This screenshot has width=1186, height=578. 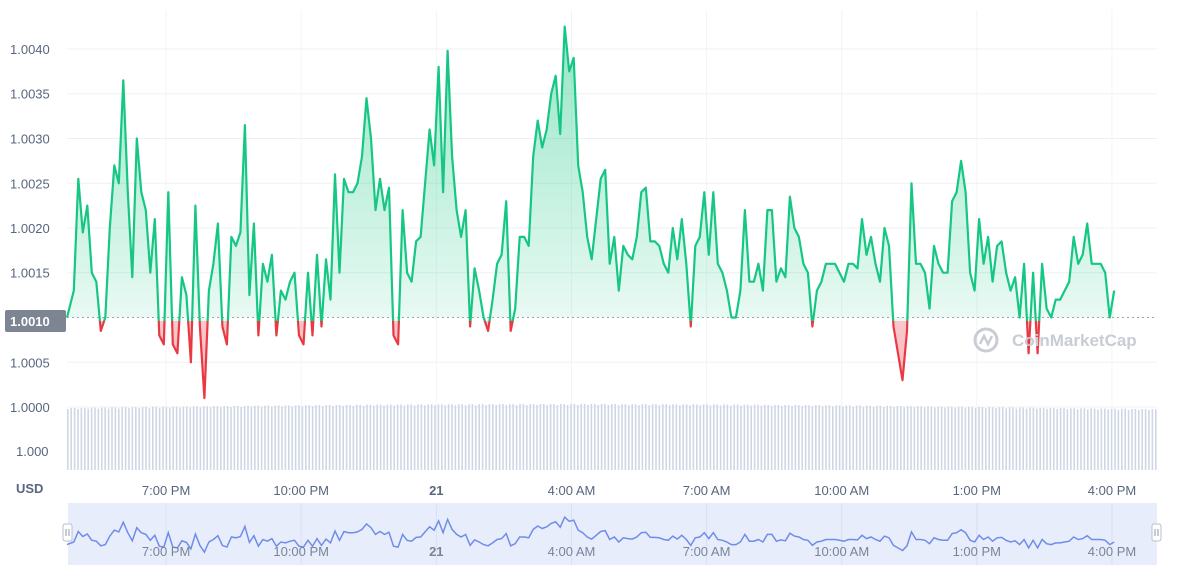 I want to click on y-tick-label: 1.0040, so click(x=30, y=49).